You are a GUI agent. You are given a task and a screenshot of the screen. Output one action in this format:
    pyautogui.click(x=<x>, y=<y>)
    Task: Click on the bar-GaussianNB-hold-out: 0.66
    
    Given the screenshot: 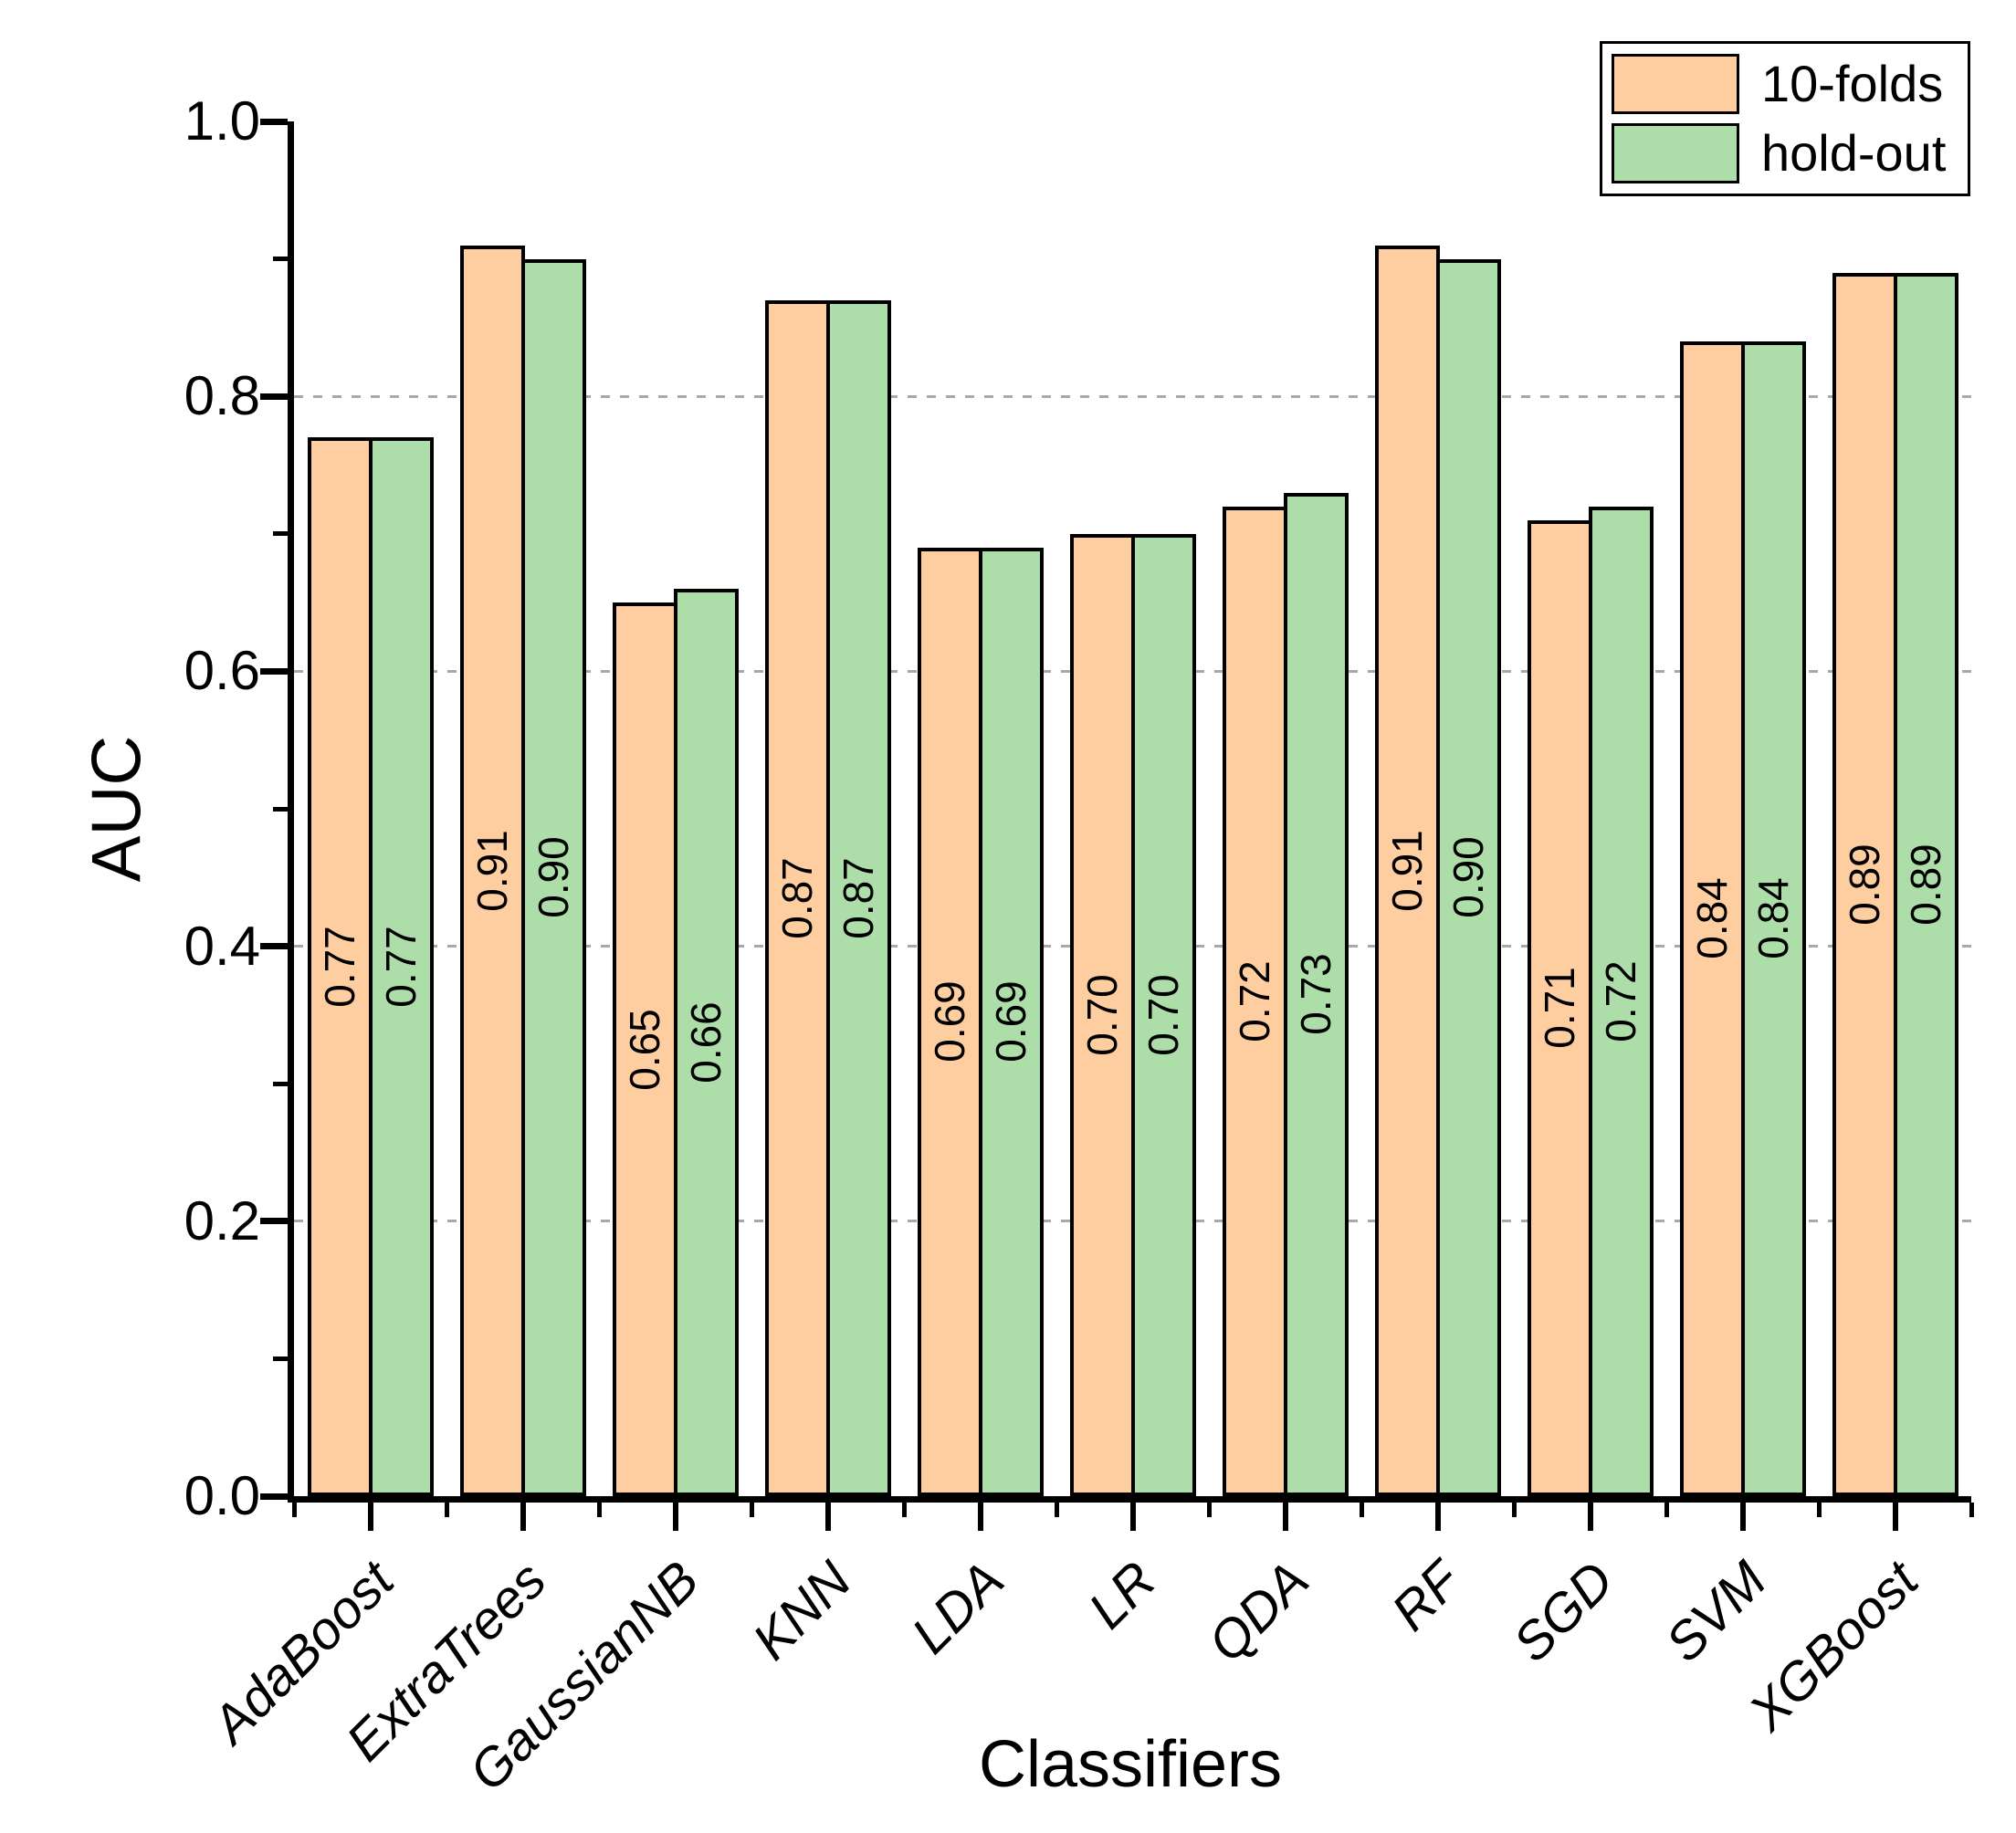 What is the action you would take?
    pyautogui.click(x=706, y=1042)
    